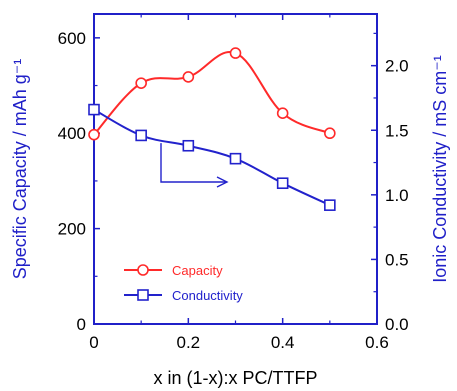 This screenshot has height=391, width=457. I want to click on legend-capacity-marker, so click(143, 270).